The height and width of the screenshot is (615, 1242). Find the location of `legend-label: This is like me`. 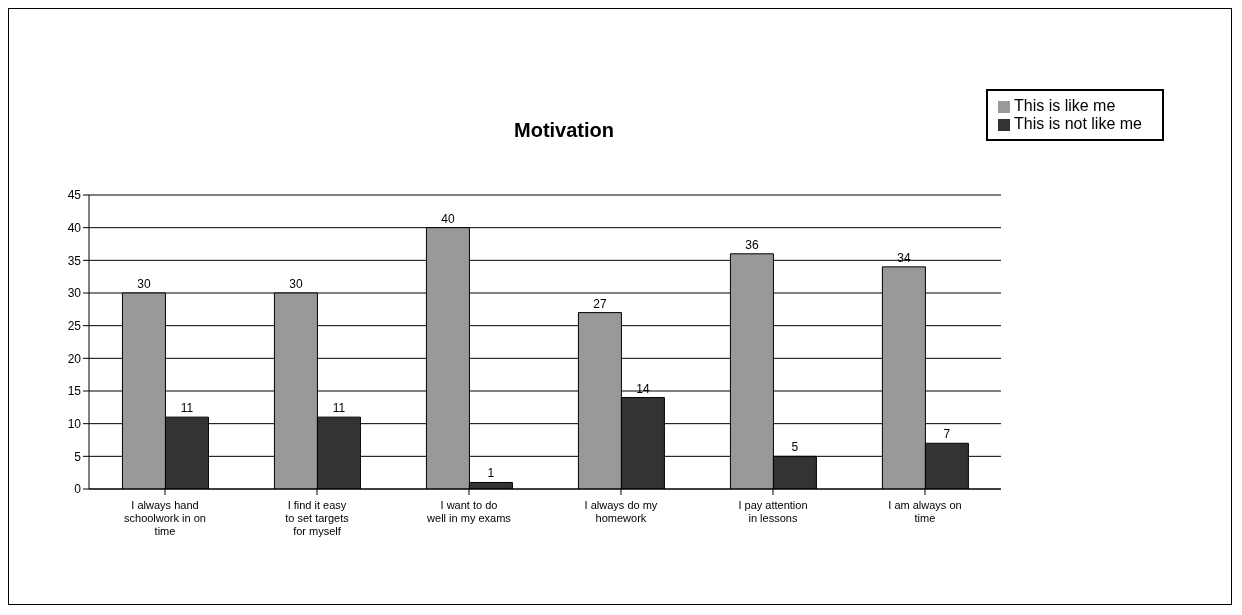

legend-label: This is like me is located at coordinates (1064, 105).